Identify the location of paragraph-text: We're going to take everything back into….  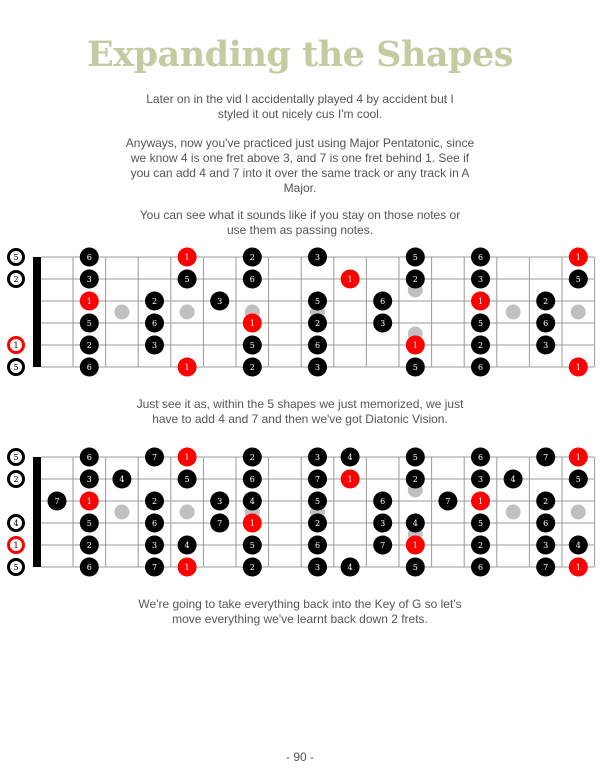
(300, 611).